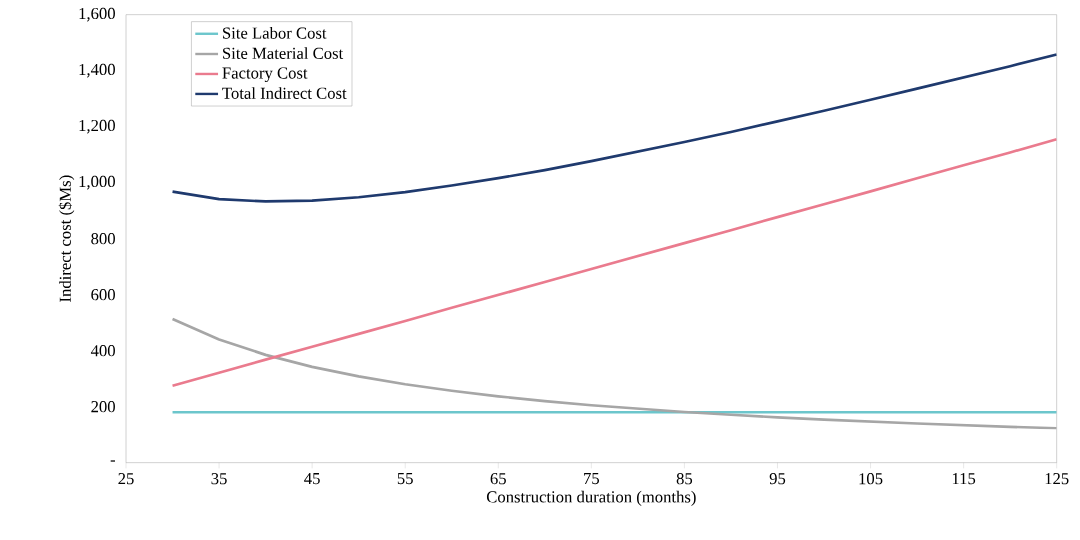 This screenshot has width=1080, height=540. I want to click on x-tick-label: 115, so click(964, 479).